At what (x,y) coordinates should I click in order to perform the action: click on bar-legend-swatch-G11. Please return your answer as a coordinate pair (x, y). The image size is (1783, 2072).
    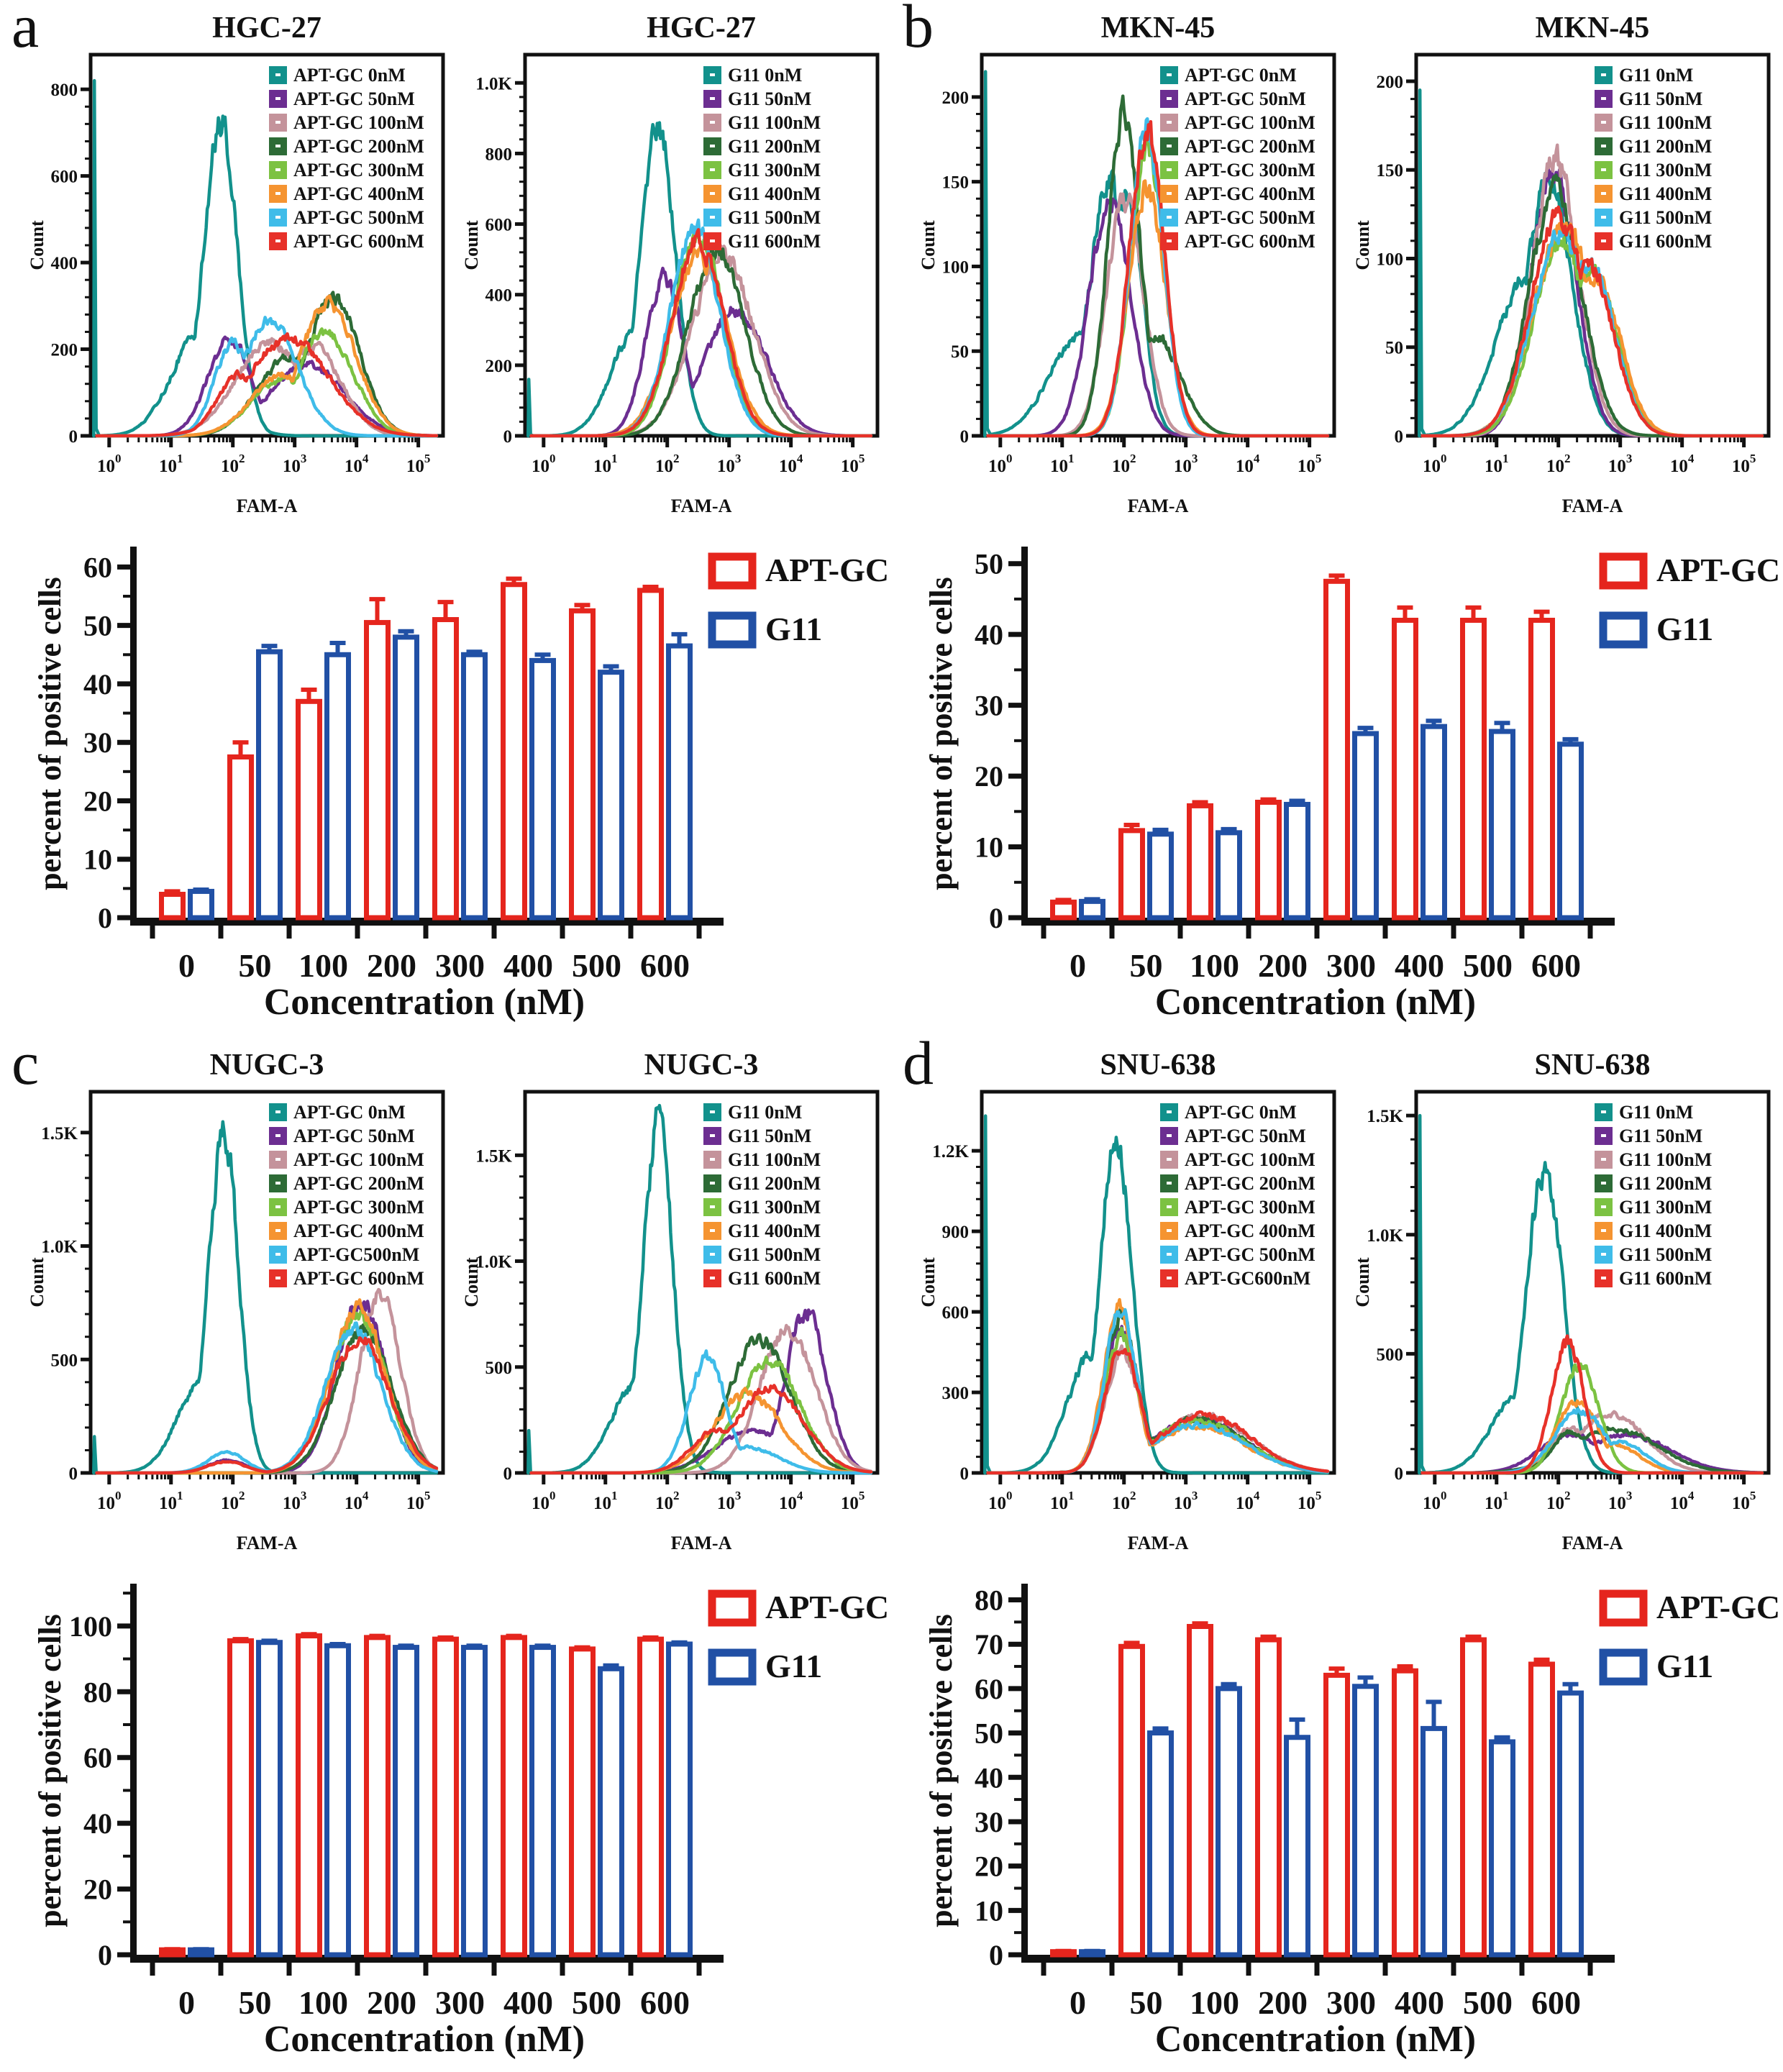
    Looking at the image, I should click on (1623, 1667).